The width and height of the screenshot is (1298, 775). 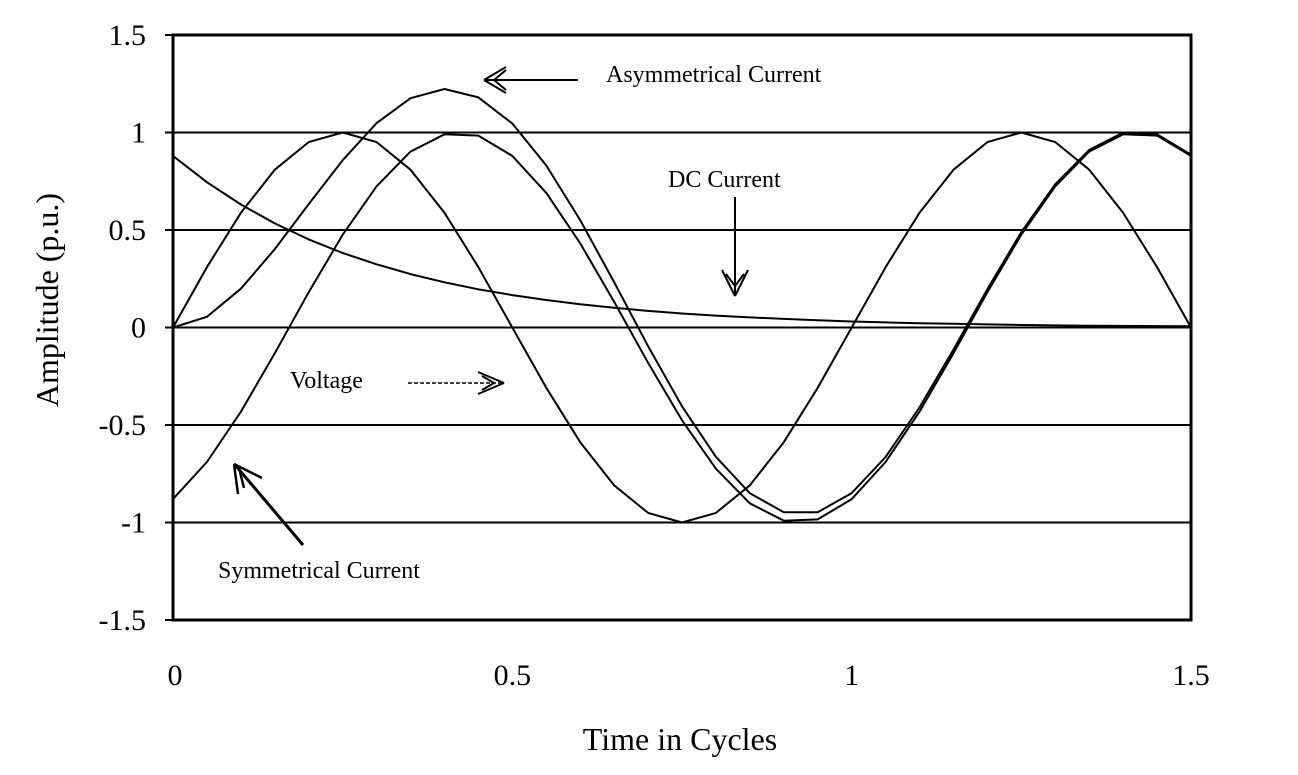 What do you see at coordinates (319, 571) in the screenshot?
I see `annotation-label: Symmetrical Current` at bounding box center [319, 571].